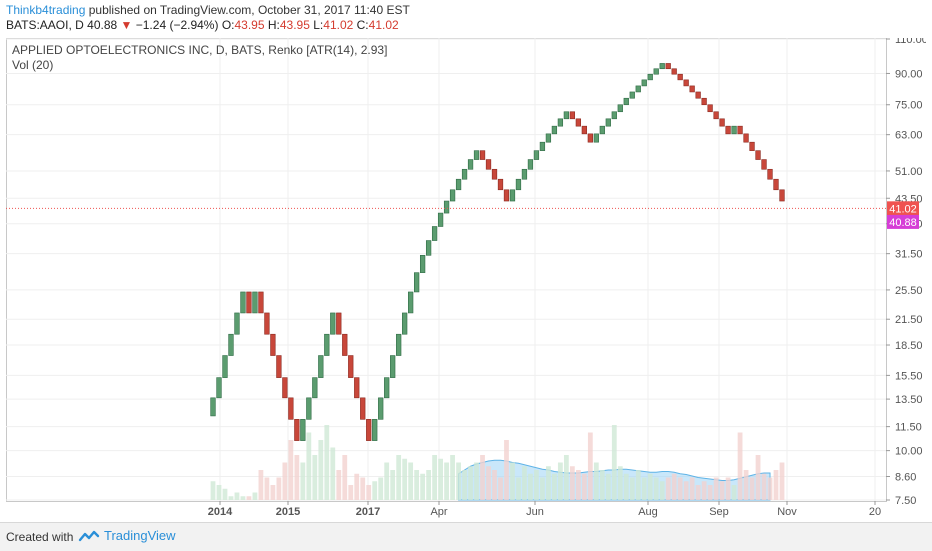 This screenshot has height=551, width=932. What do you see at coordinates (45, 25) in the screenshot?
I see `symbol-label: BATS:AAOI, D` at bounding box center [45, 25].